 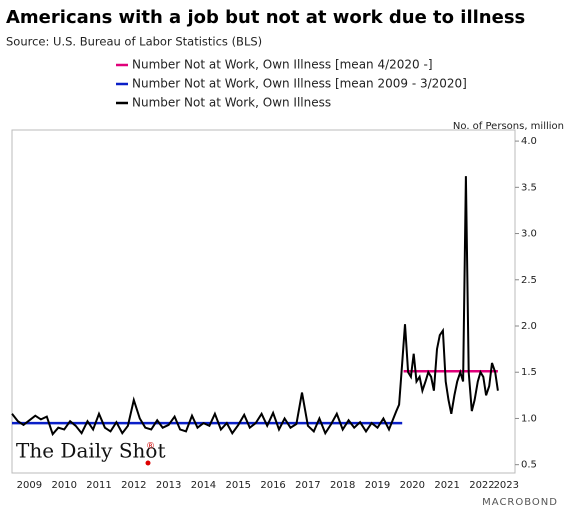 I want to click on x-tick-label: 2010, so click(x=63, y=485).